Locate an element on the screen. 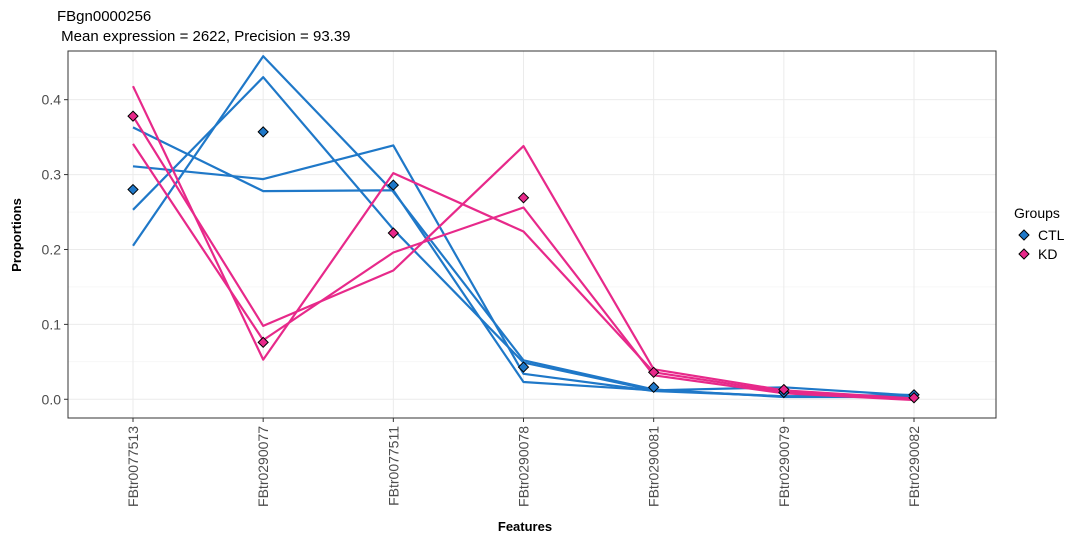 The image size is (1068, 538). legend-key-ctl is located at coordinates (1024, 235).